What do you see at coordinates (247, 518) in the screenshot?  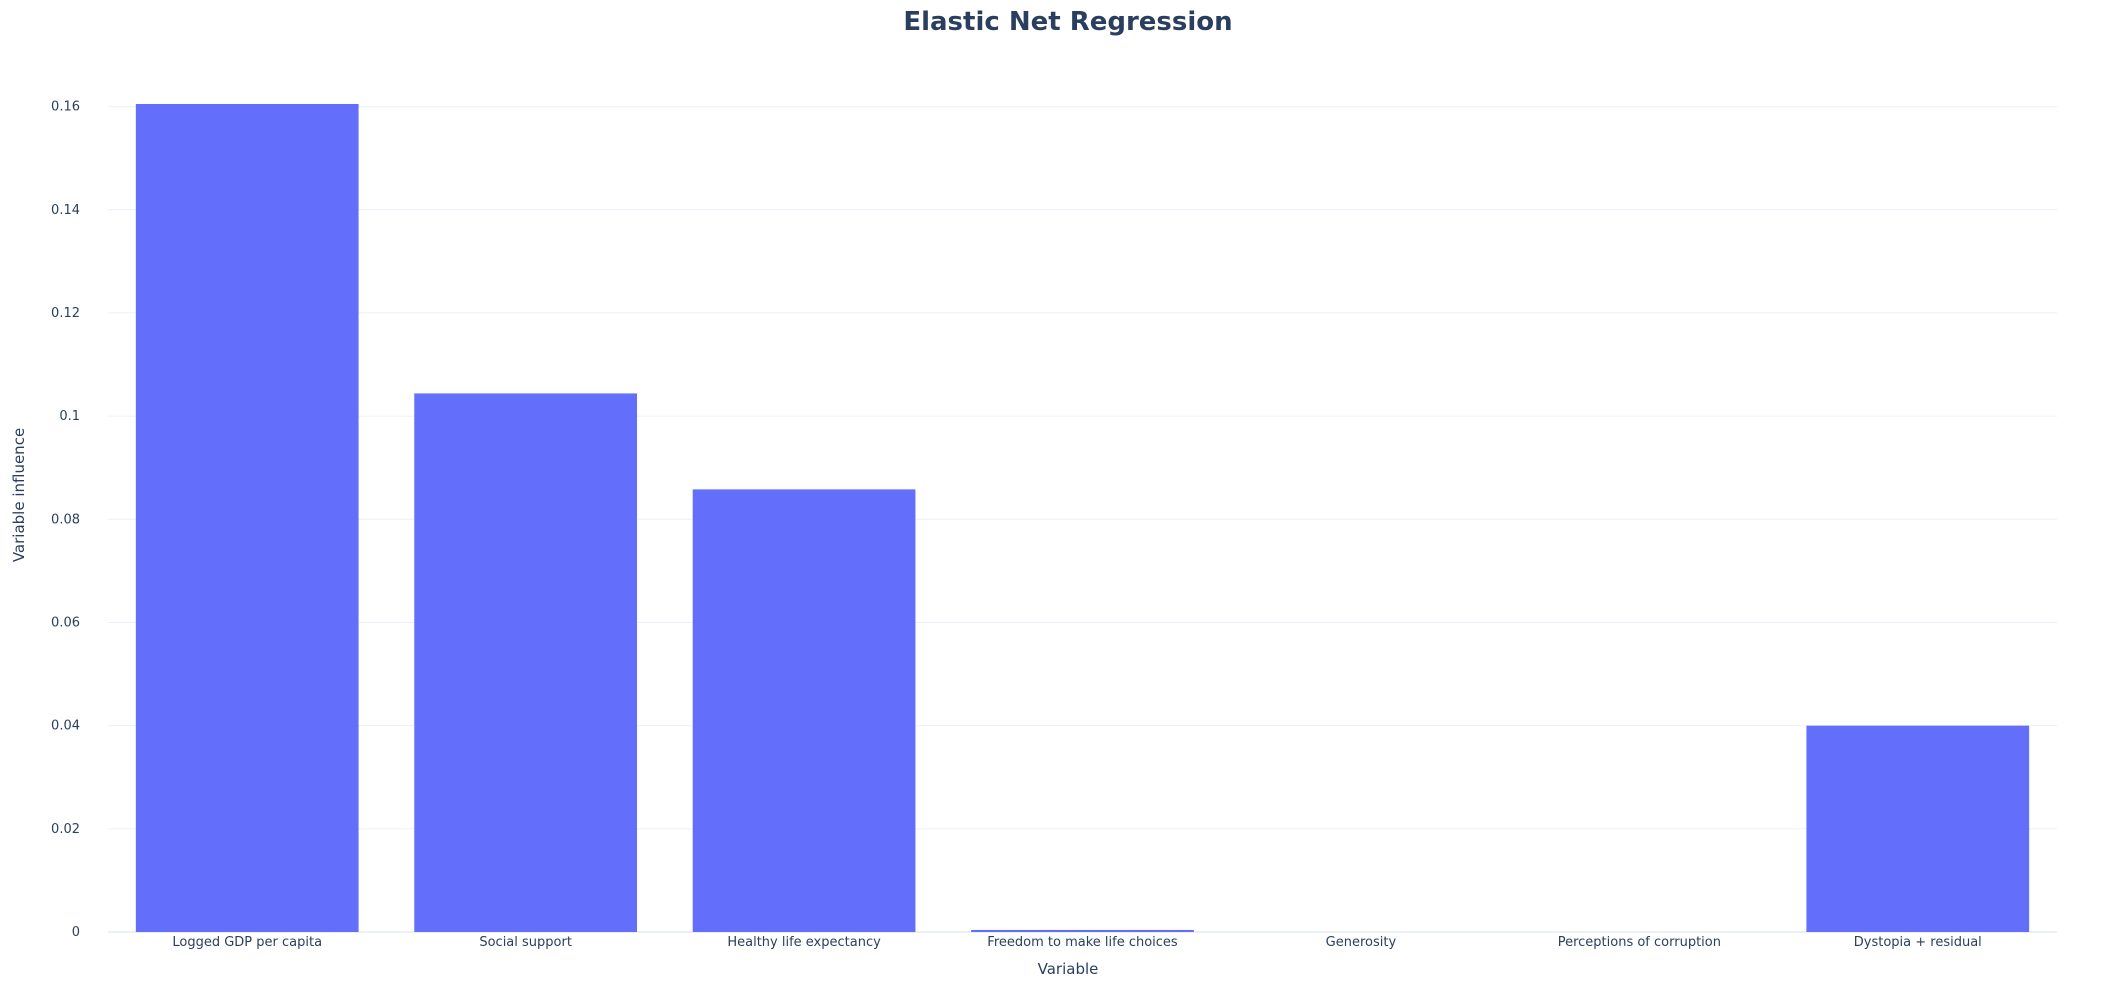 I see `bar-logged-gdp-per-capita` at bounding box center [247, 518].